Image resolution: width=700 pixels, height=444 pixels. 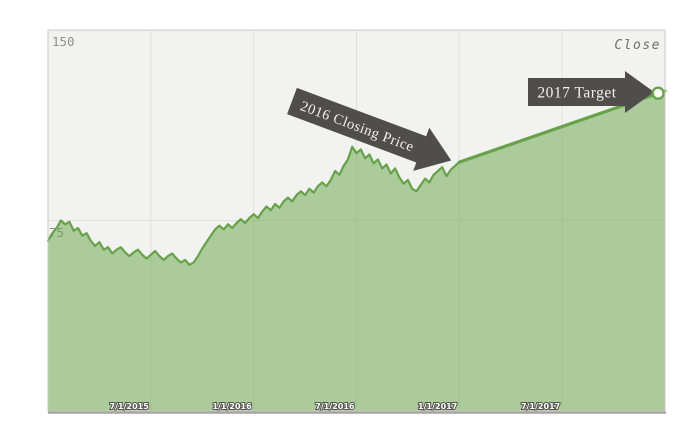 I want to click on x-axis-tick-label: 1/1/2017, so click(x=437, y=406).